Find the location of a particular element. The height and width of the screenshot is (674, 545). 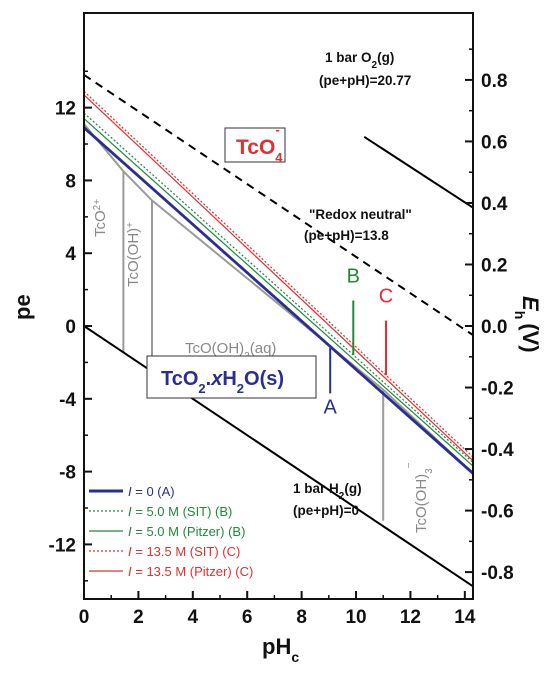

y-tick-label: -12 is located at coordinates (62, 545).